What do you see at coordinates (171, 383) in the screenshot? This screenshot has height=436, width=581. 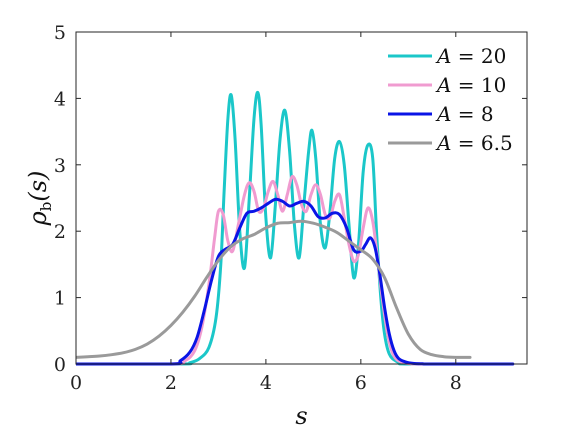 I see `x-tick-label: 2` at bounding box center [171, 383].